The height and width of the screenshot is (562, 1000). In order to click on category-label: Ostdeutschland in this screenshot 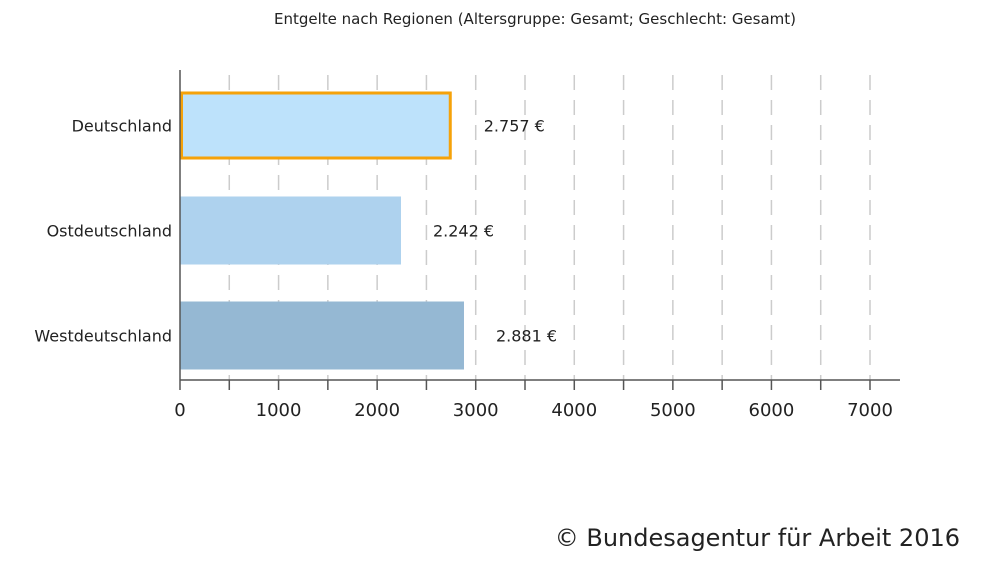, I will do `click(109, 231)`.